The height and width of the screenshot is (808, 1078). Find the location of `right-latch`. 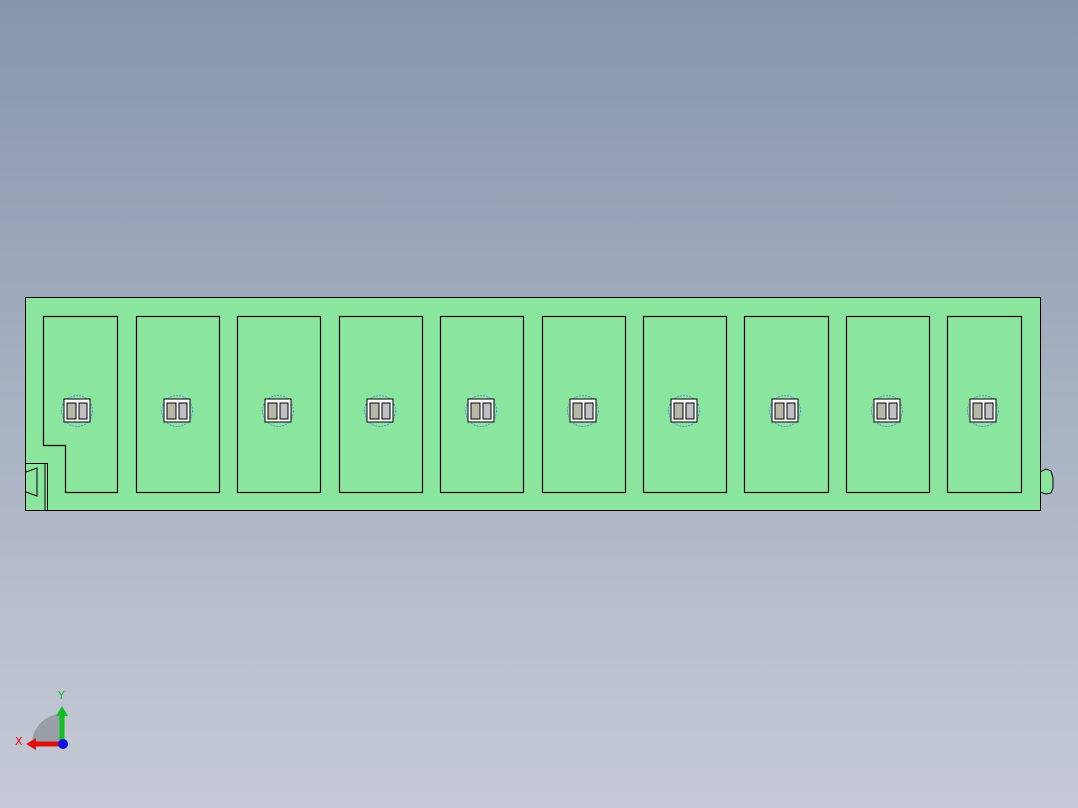

right-latch is located at coordinates (1046, 481).